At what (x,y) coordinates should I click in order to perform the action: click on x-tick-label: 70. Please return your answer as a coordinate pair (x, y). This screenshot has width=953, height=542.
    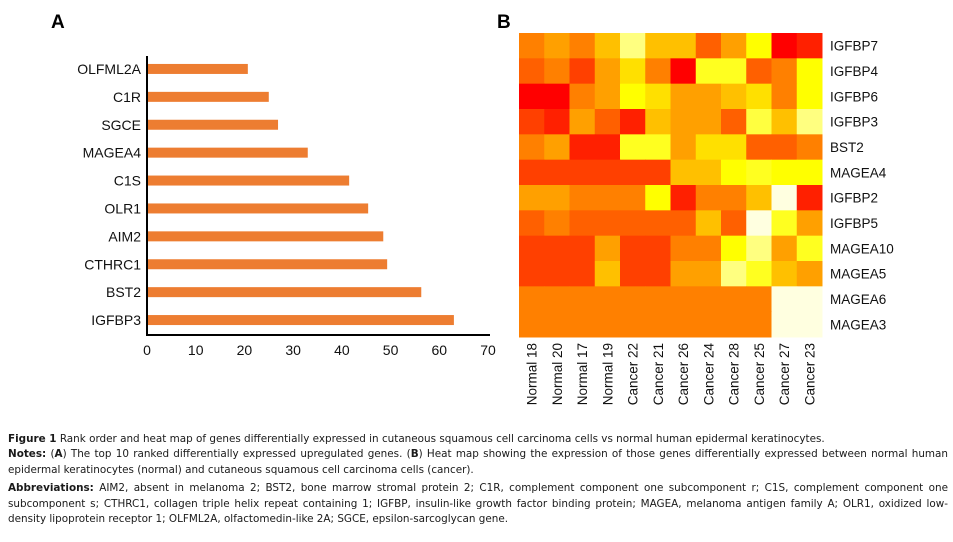
    Looking at the image, I should click on (488, 350).